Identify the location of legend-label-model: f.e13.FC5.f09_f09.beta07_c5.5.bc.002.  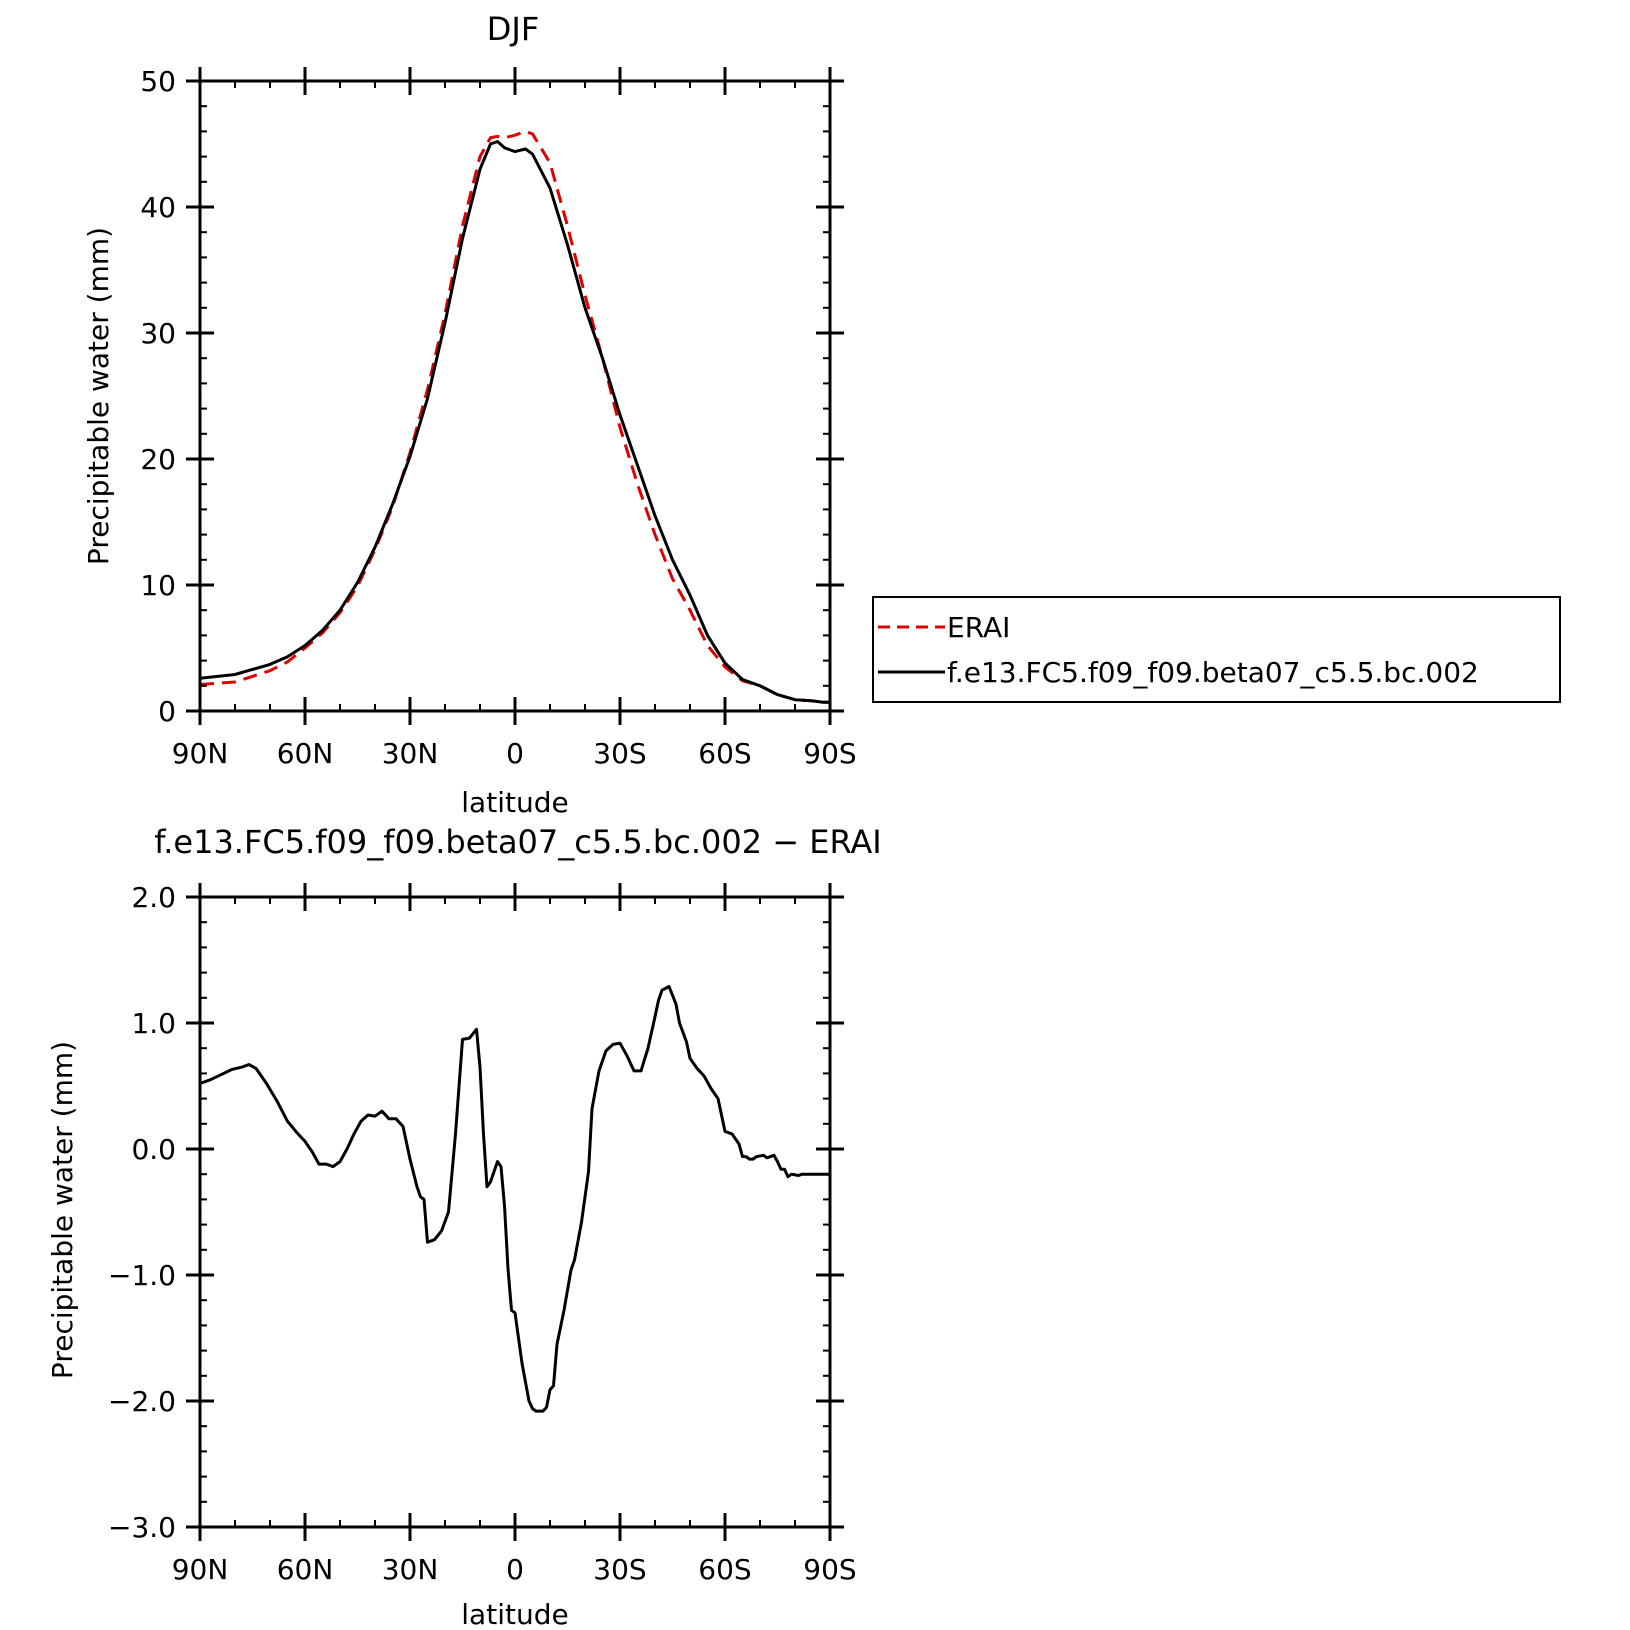
(1213, 672).